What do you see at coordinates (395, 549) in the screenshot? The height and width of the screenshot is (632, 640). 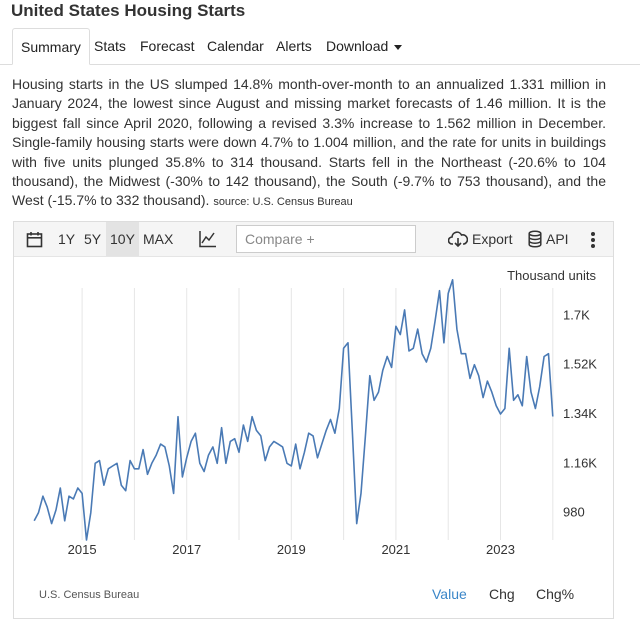 I see `x-tick-label: 2021` at bounding box center [395, 549].